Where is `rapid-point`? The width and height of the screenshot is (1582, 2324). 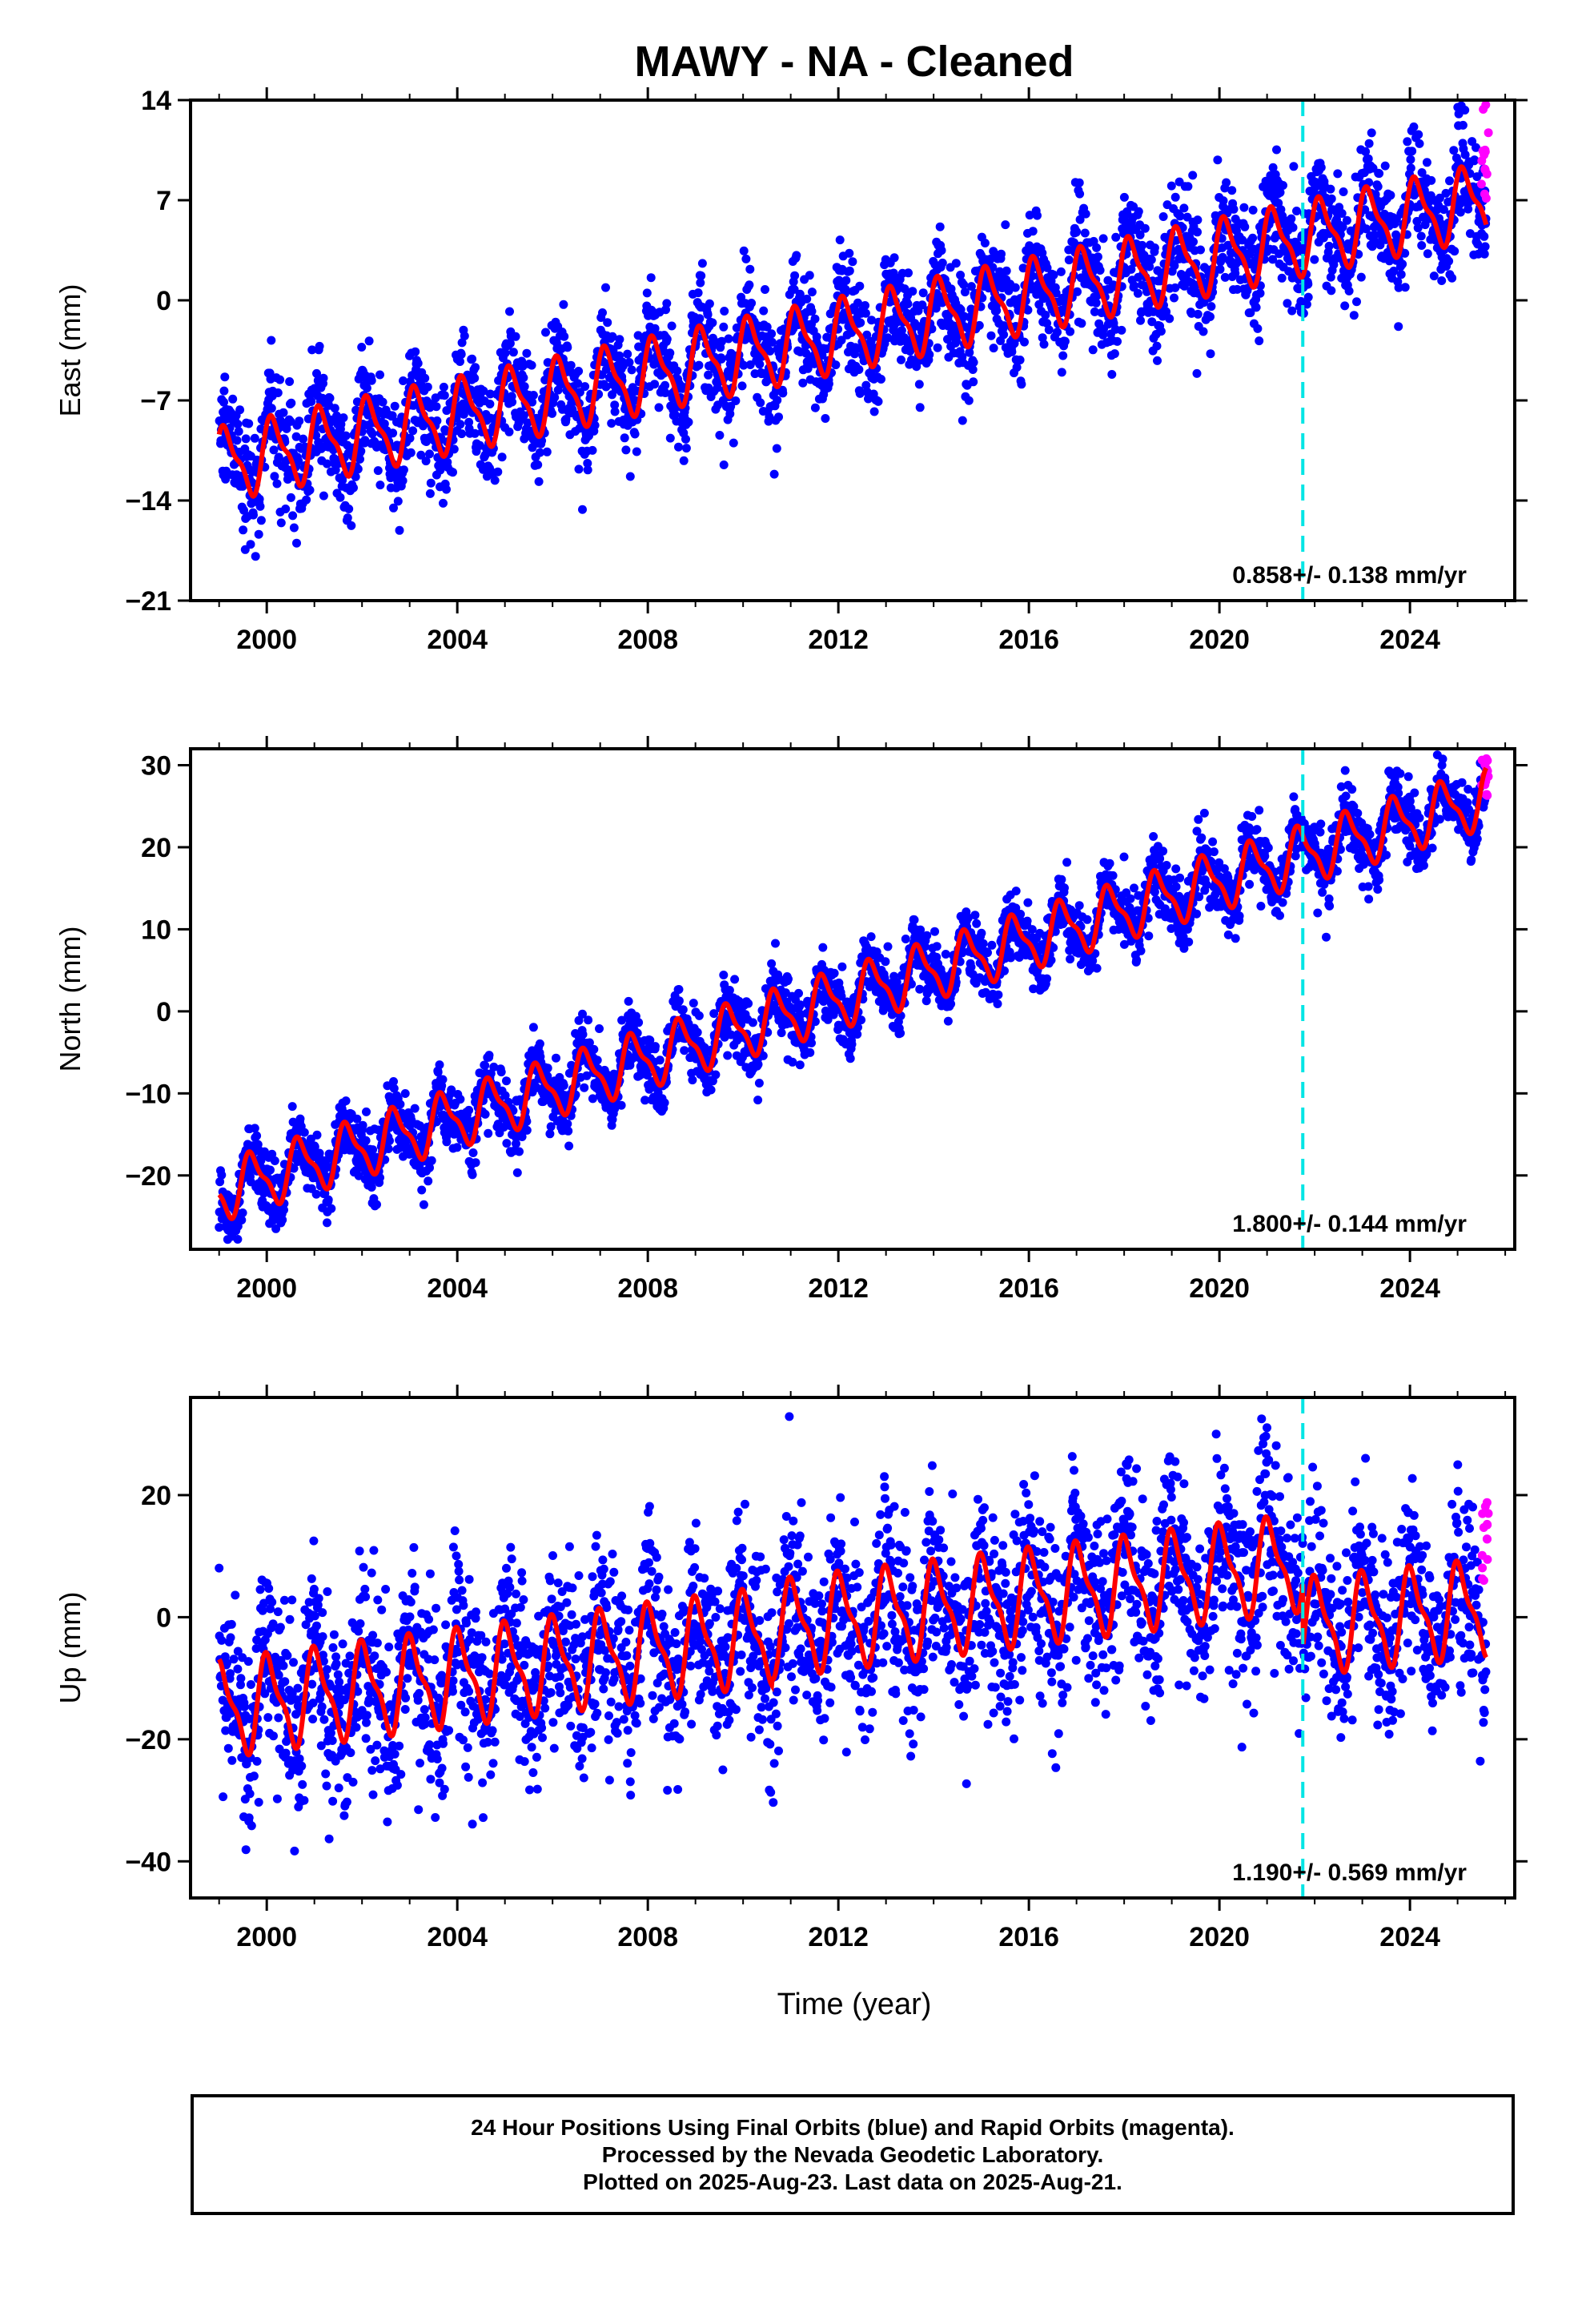 rapid-point is located at coordinates (1485, 169).